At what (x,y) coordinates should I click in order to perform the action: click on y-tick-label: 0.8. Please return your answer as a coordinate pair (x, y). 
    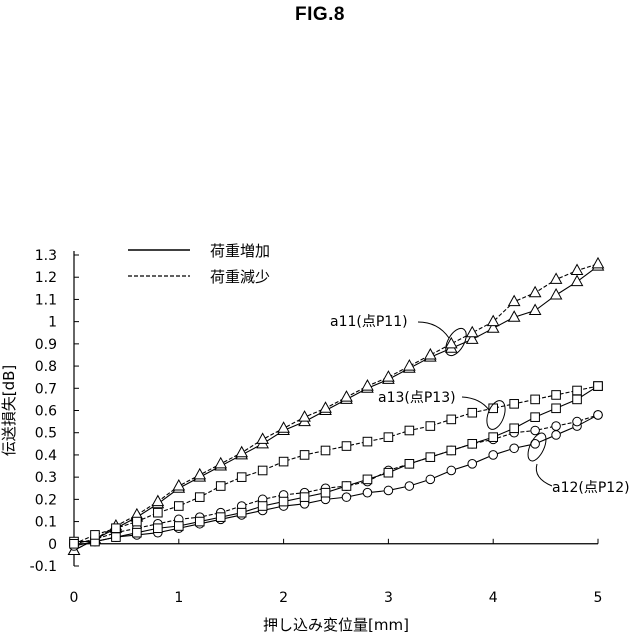
    Looking at the image, I should click on (46, 367).